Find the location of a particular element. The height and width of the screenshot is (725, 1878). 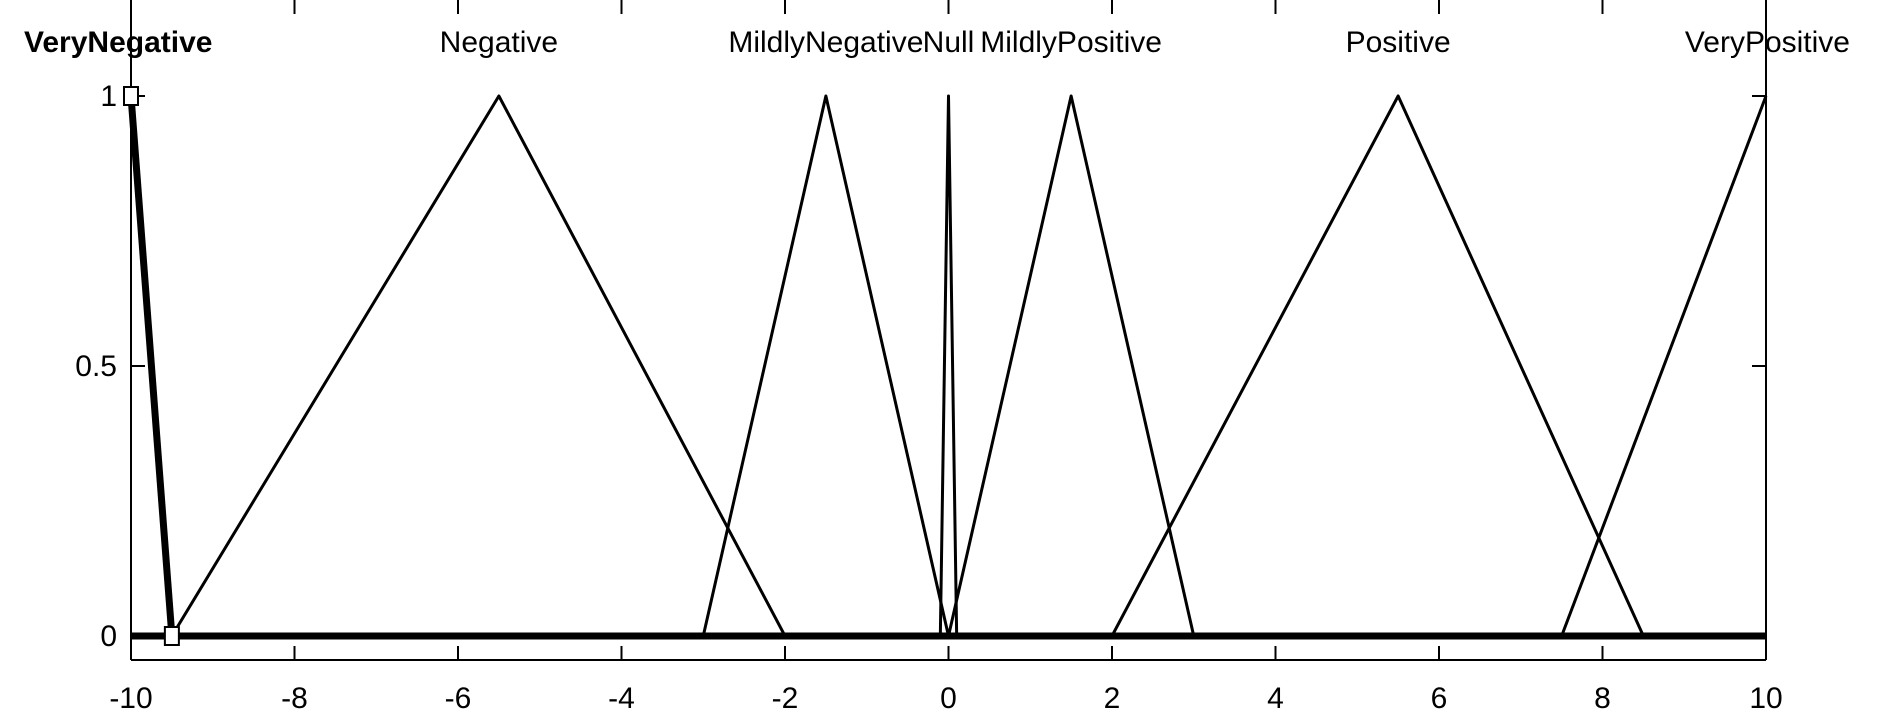

selection-handles is located at coordinates (151, 366).